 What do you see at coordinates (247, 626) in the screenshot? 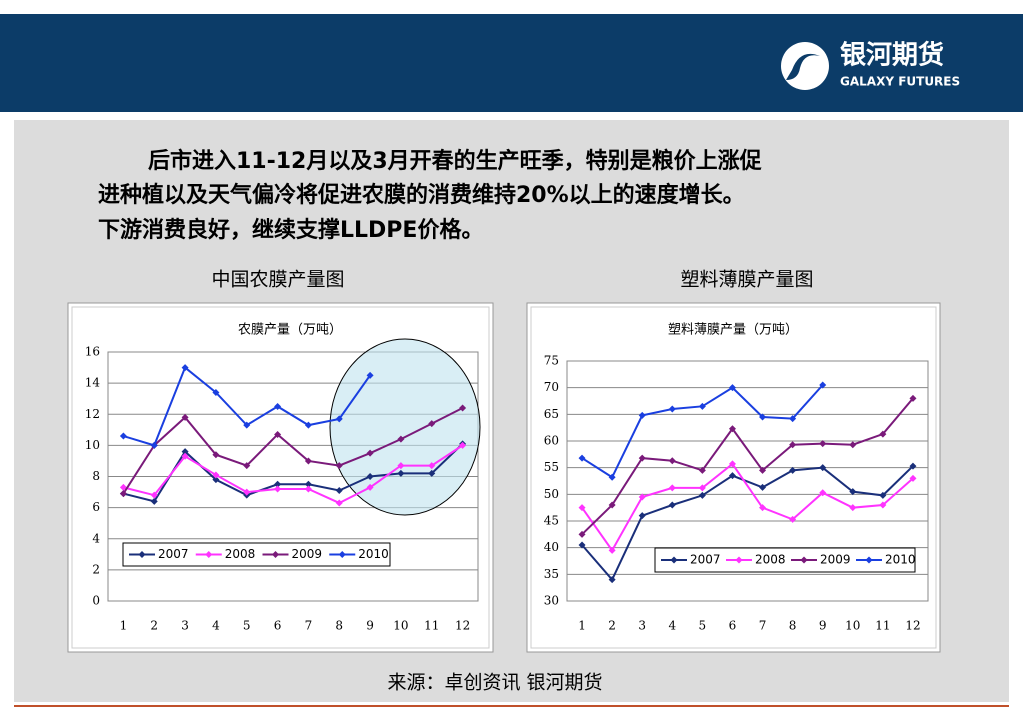
I see `x-tick-label: 5` at bounding box center [247, 626].